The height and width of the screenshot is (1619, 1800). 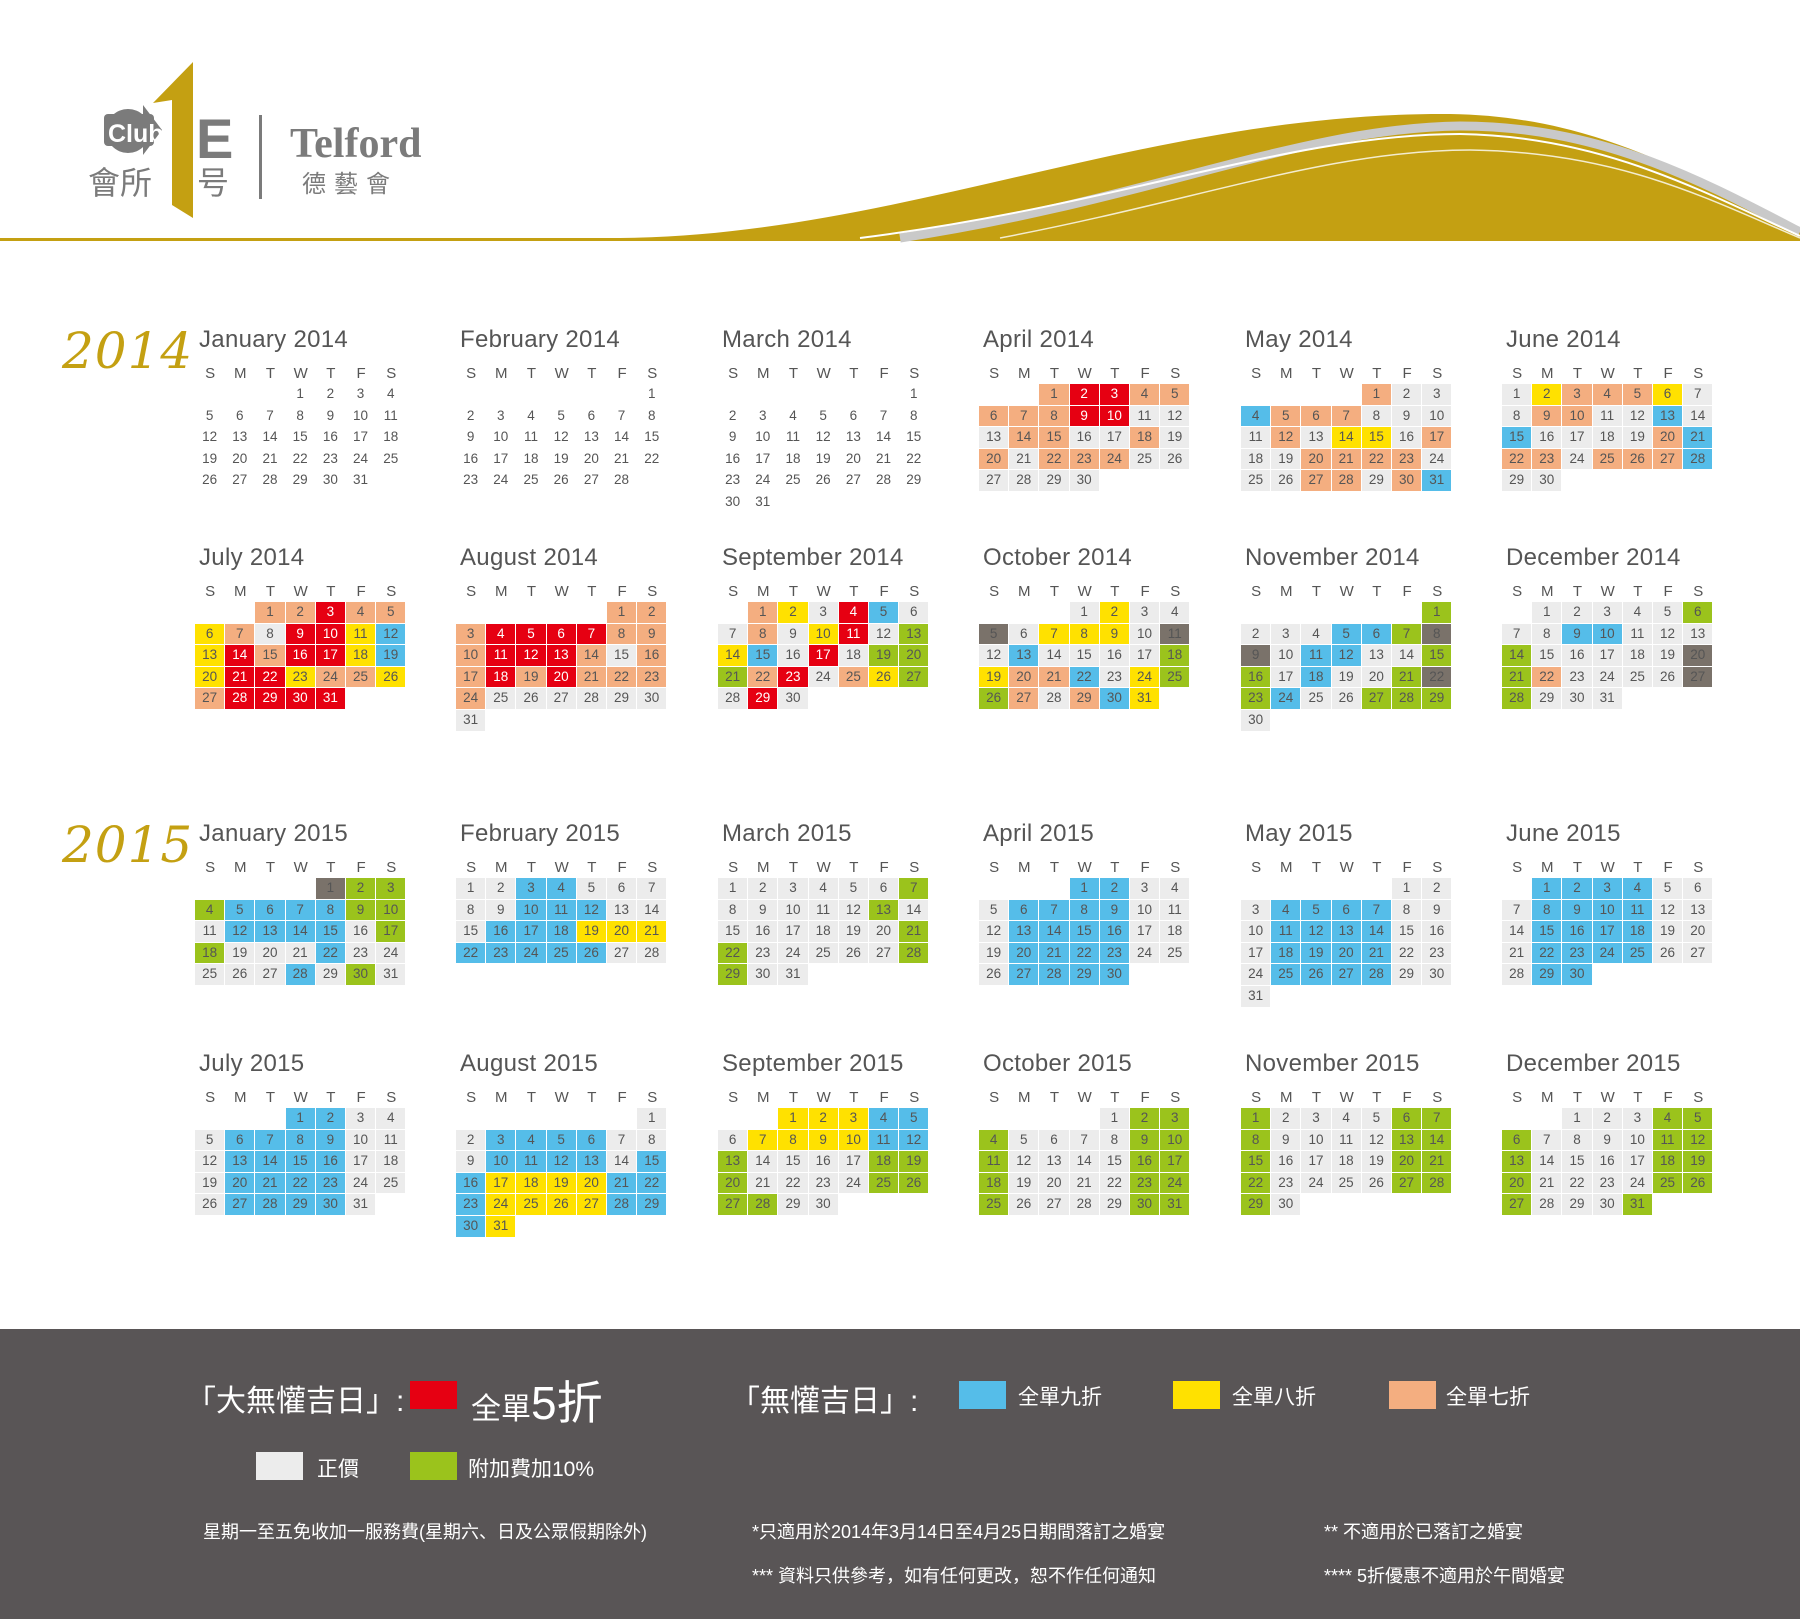 I want to click on weekday-label: M, so click(x=1024, y=867).